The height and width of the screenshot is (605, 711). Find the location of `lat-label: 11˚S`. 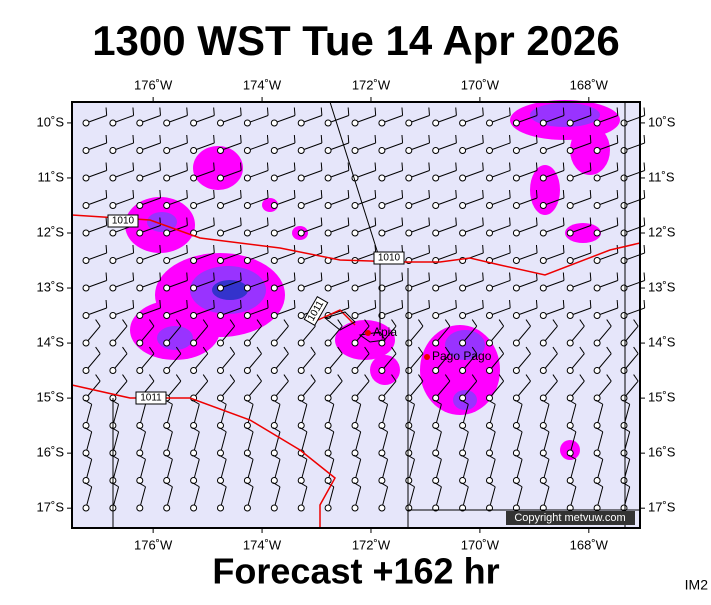

lat-label: 11˚S is located at coordinates (661, 176).